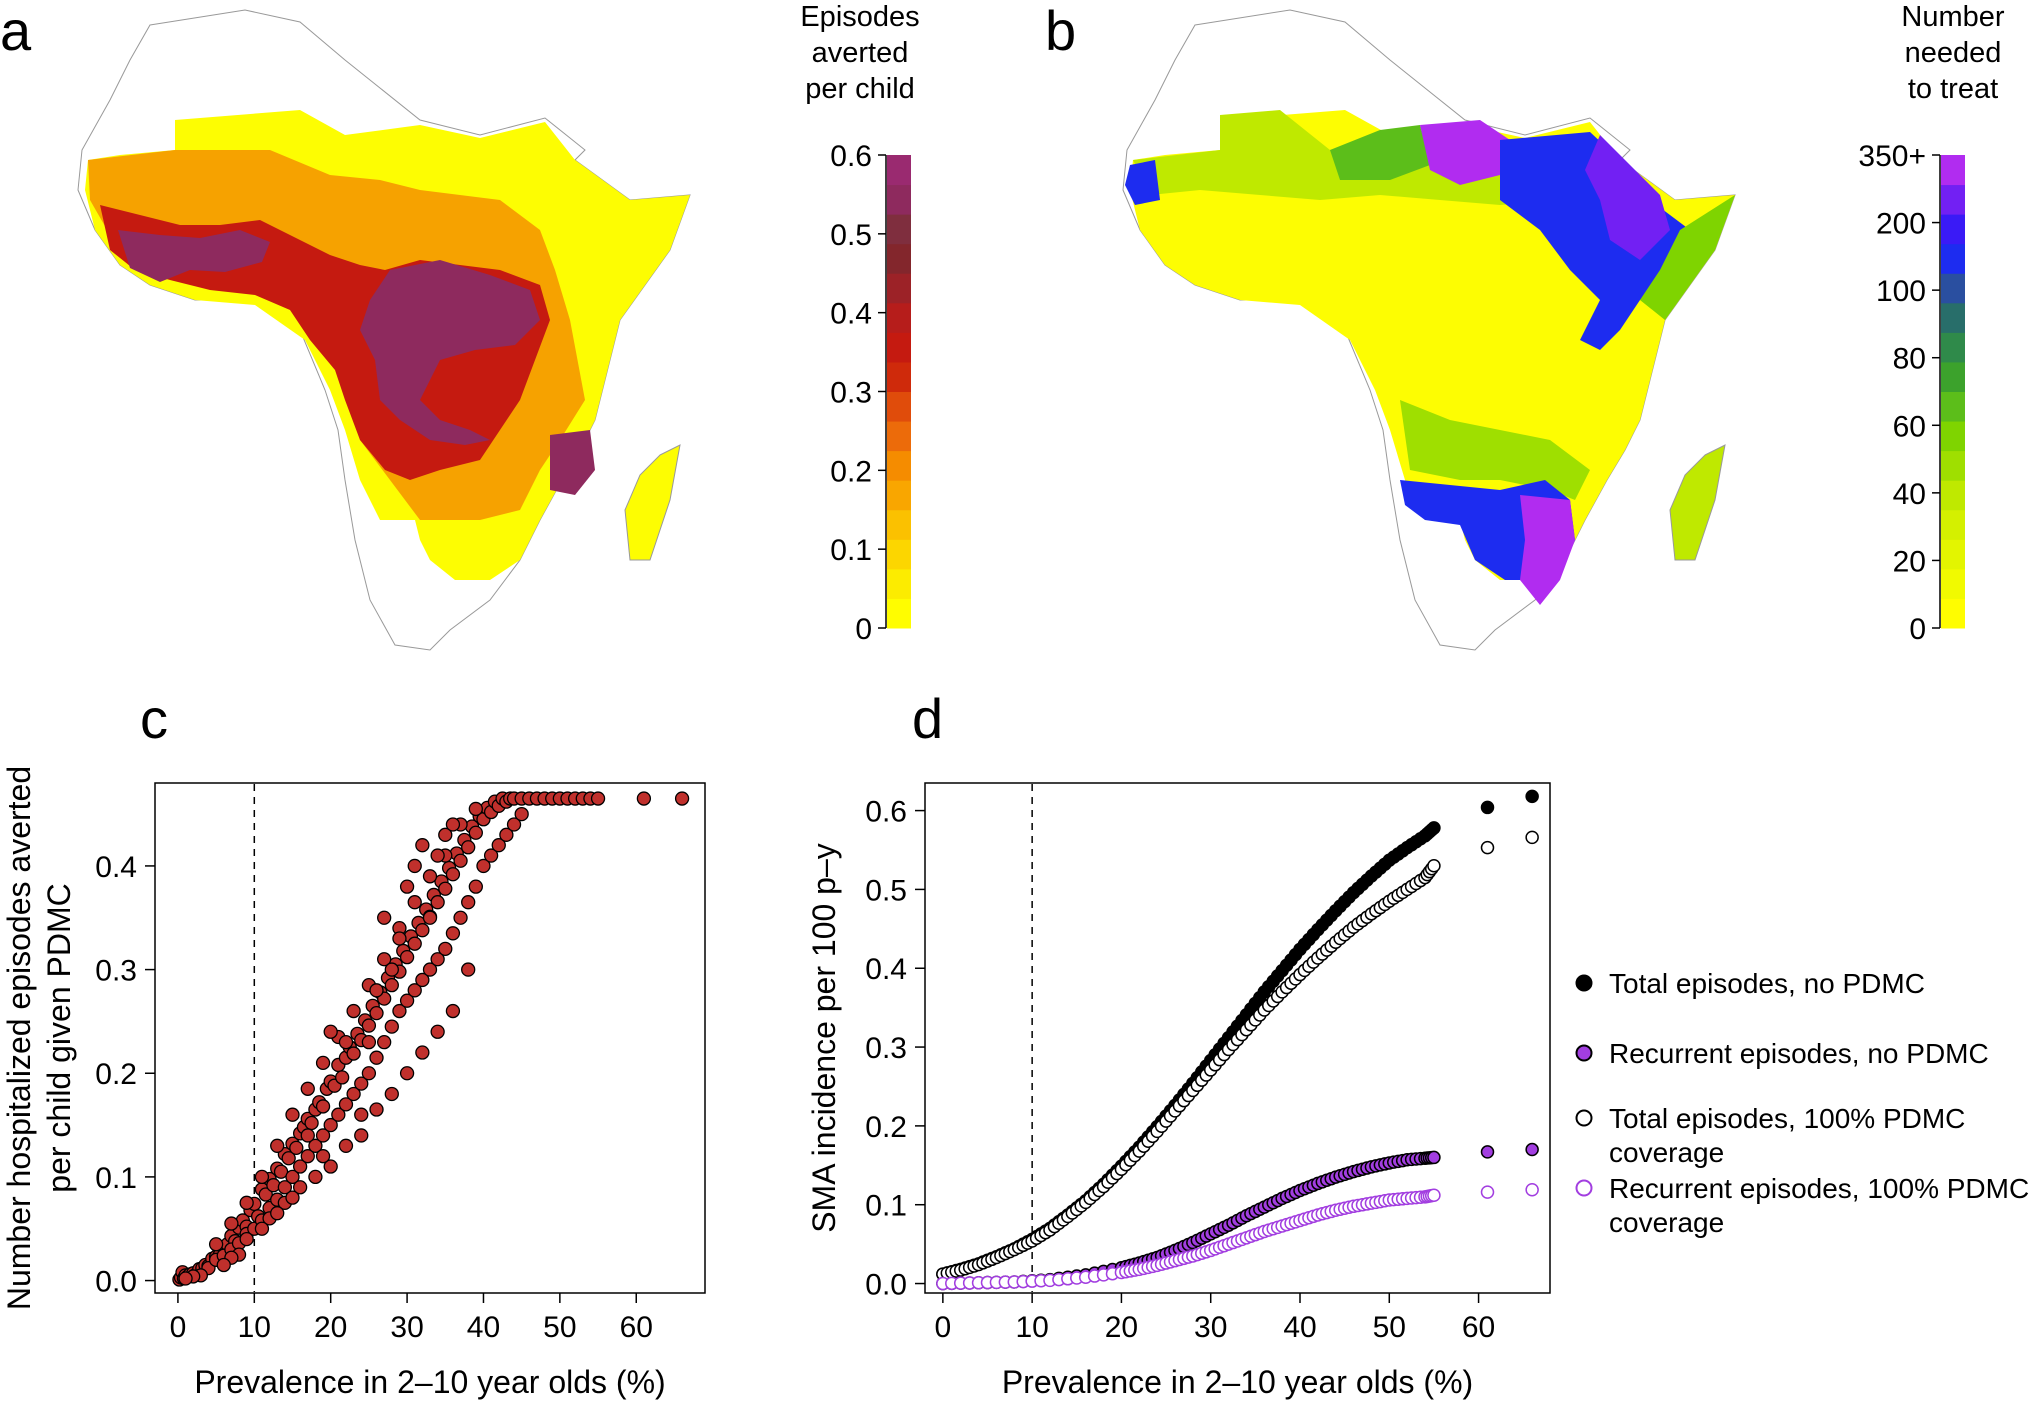  What do you see at coordinates (116, 971) in the screenshot?
I see `y-tick-label: 0.3` at bounding box center [116, 971].